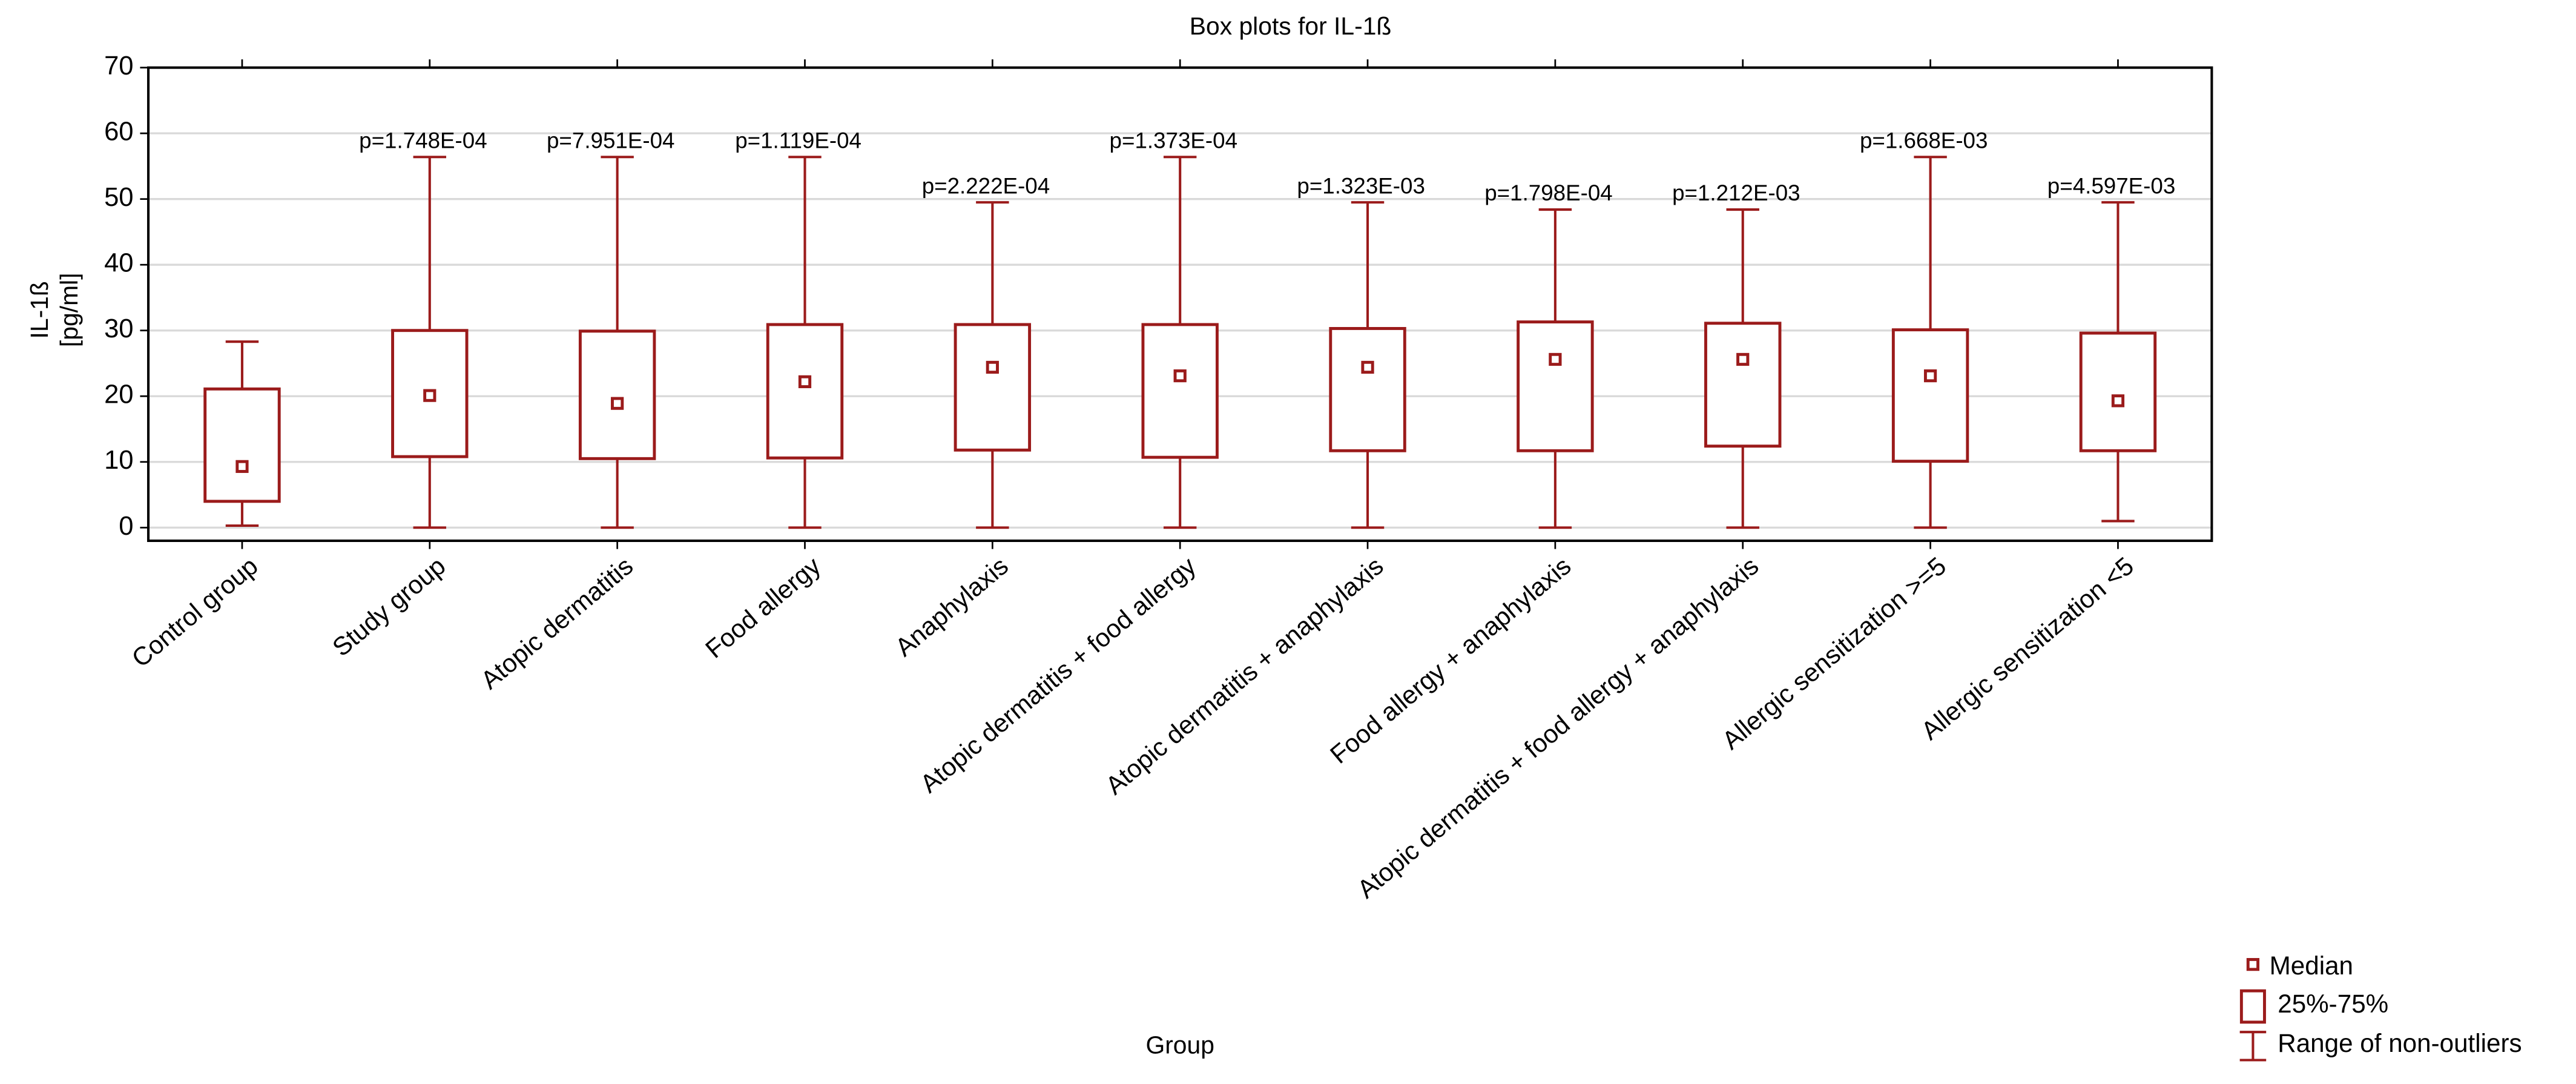 The height and width of the screenshot is (1084, 2576). What do you see at coordinates (1174, 140) in the screenshot?
I see `p-value-label: p=1.373E-04` at bounding box center [1174, 140].